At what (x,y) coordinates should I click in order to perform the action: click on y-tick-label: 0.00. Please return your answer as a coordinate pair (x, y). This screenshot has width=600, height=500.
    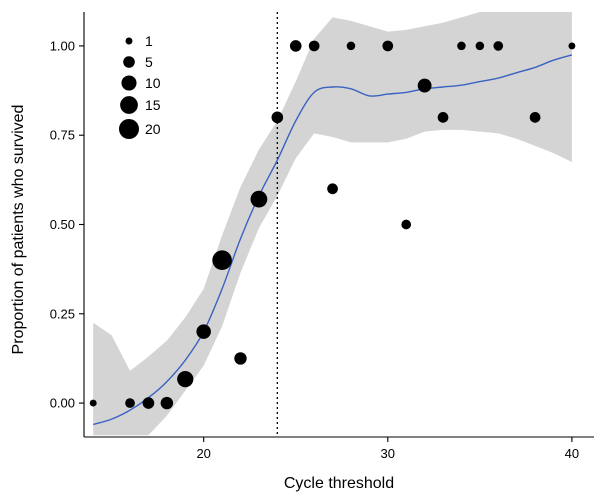
    Looking at the image, I should click on (62, 403).